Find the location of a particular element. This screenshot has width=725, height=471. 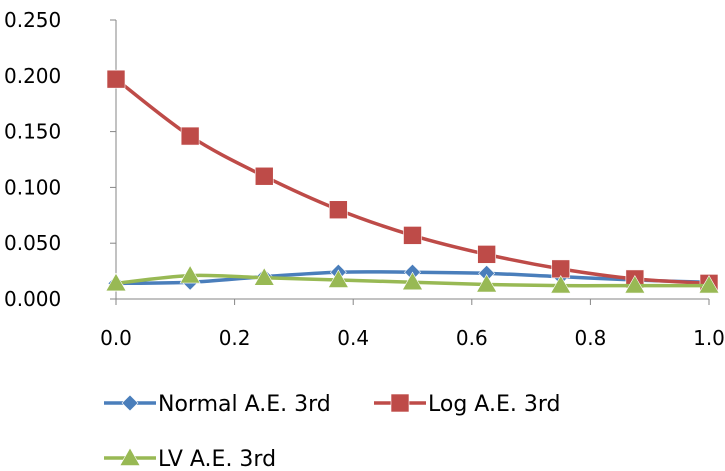

x-tick-label: 1.0 is located at coordinates (709, 338).